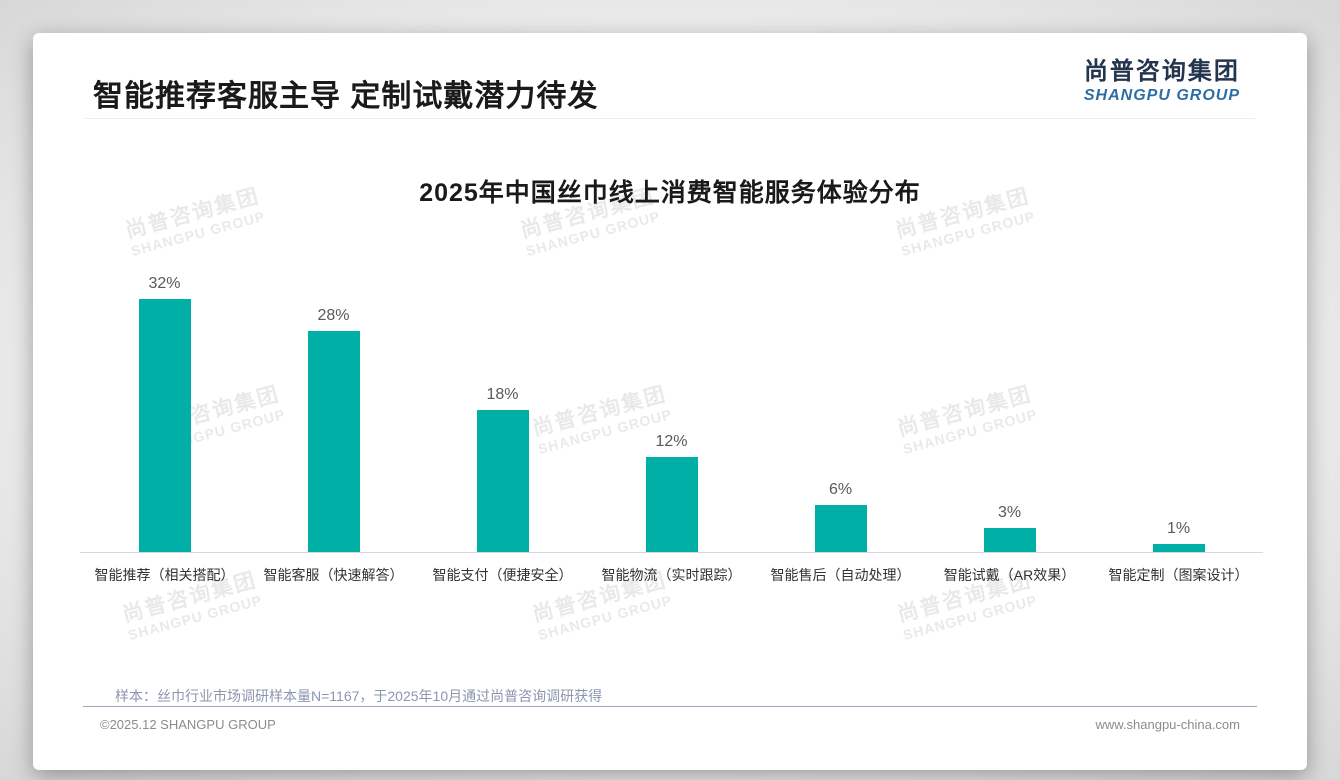  I want to click on category-label: 智能售后（自动处理）, so click(840, 575).